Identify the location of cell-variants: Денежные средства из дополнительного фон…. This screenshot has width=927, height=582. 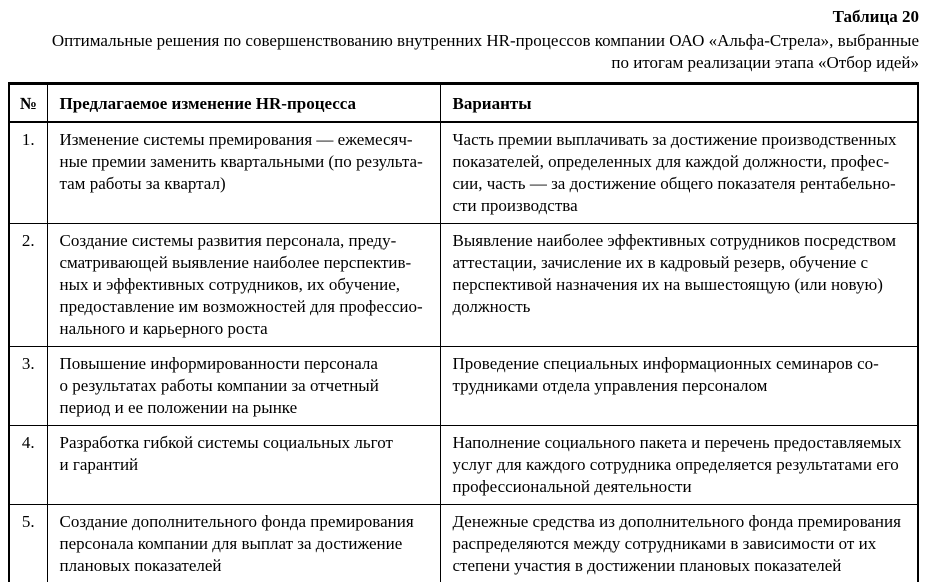
(679, 543).